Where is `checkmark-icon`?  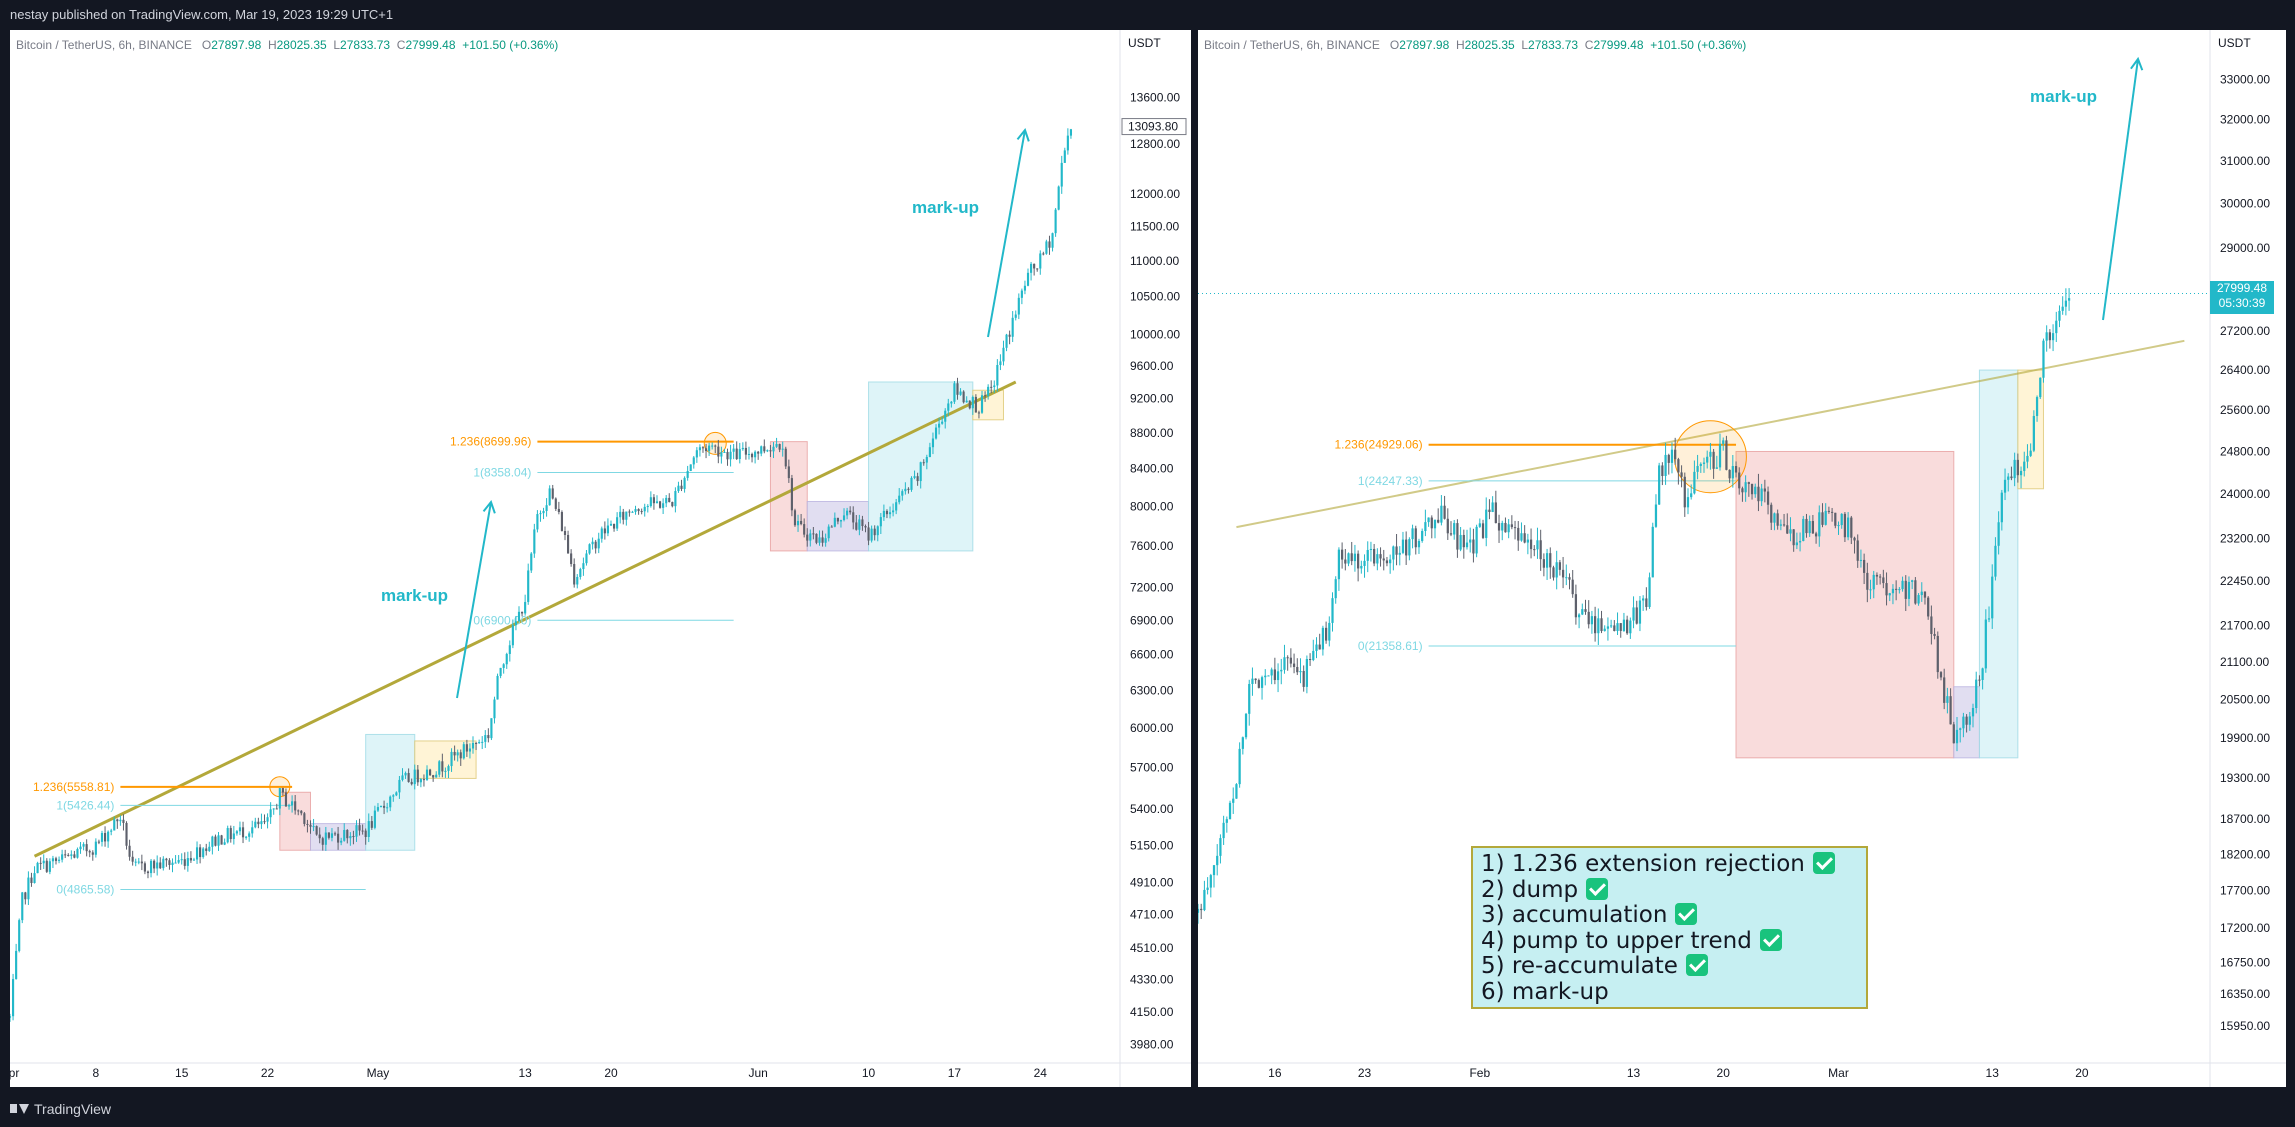 checkmark-icon is located at coordinates (1823, 863).